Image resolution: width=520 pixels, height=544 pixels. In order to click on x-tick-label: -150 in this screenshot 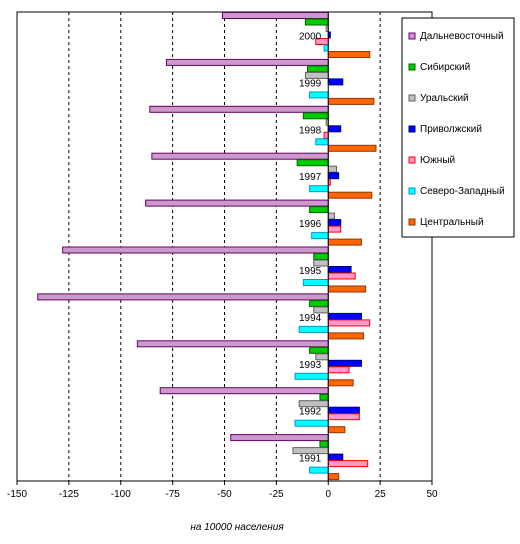, I will do `click(17, 494)`.